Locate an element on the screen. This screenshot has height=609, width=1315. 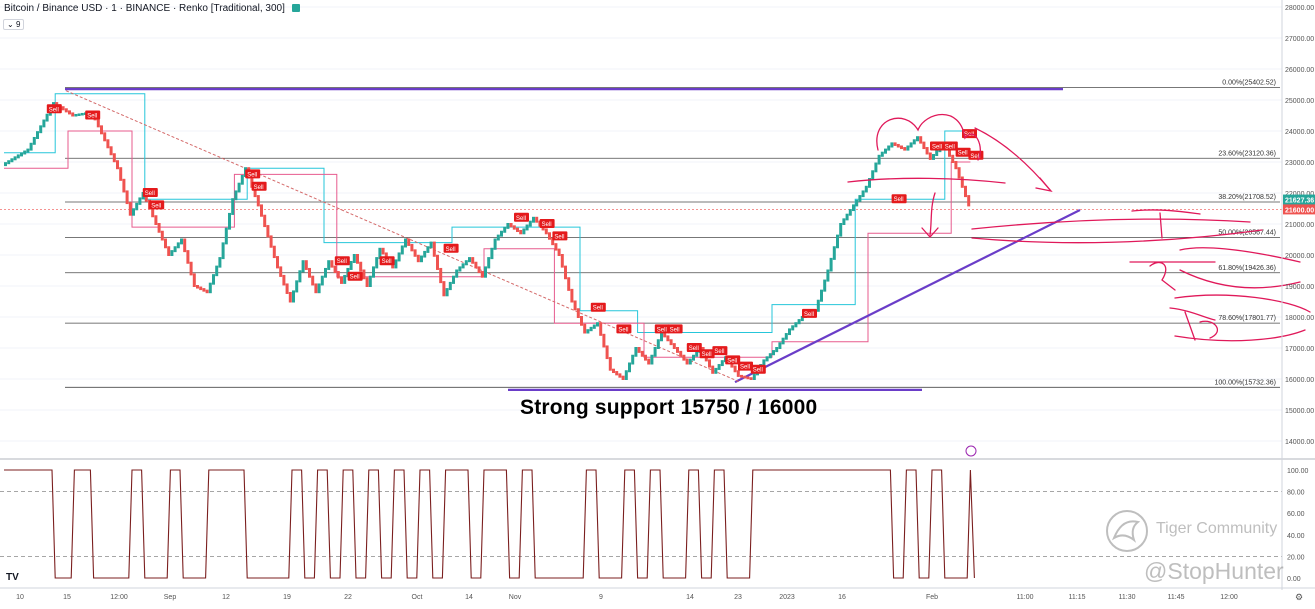
tradingview-logo-icon: TV is located at coordinates (12, 577).